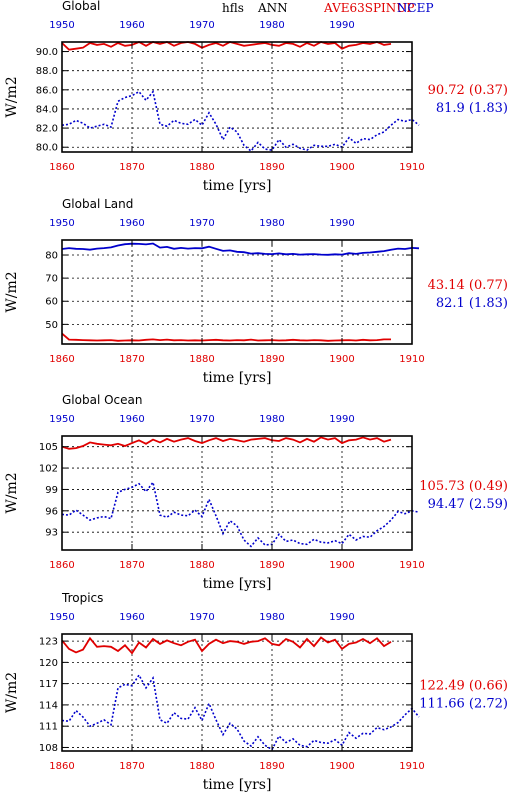  What do you see at coordinates (47, 90) in the screenshot?
I see `y-tick-label: 86.0` at bounding box center [47, 90].